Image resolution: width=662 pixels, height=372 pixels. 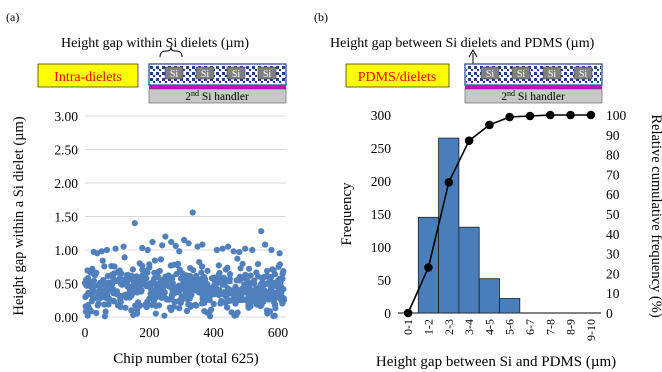 I want to click on scatter-y-axis-title: Height gap within a Si dielet (µm), so click(x=19, y=215).